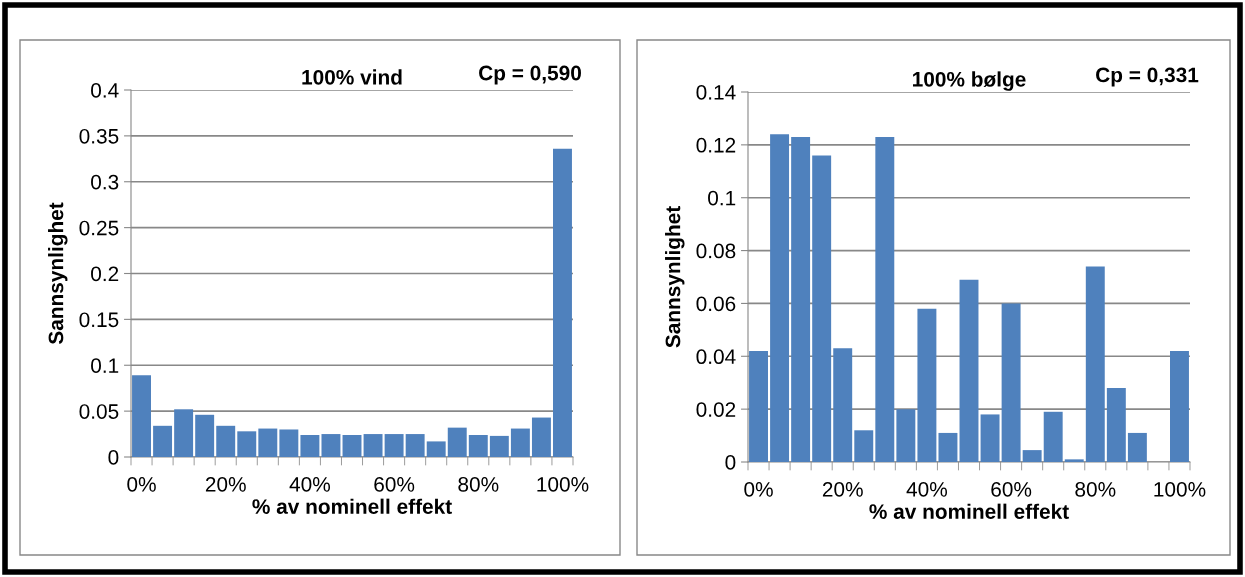 Image resolution: width=1245 pixels, height=577 pixels. What do you see at coordinates (99, 136) in the screenshot?
I see `y-tick-label: 0.35` at bounding box center [99, 136].